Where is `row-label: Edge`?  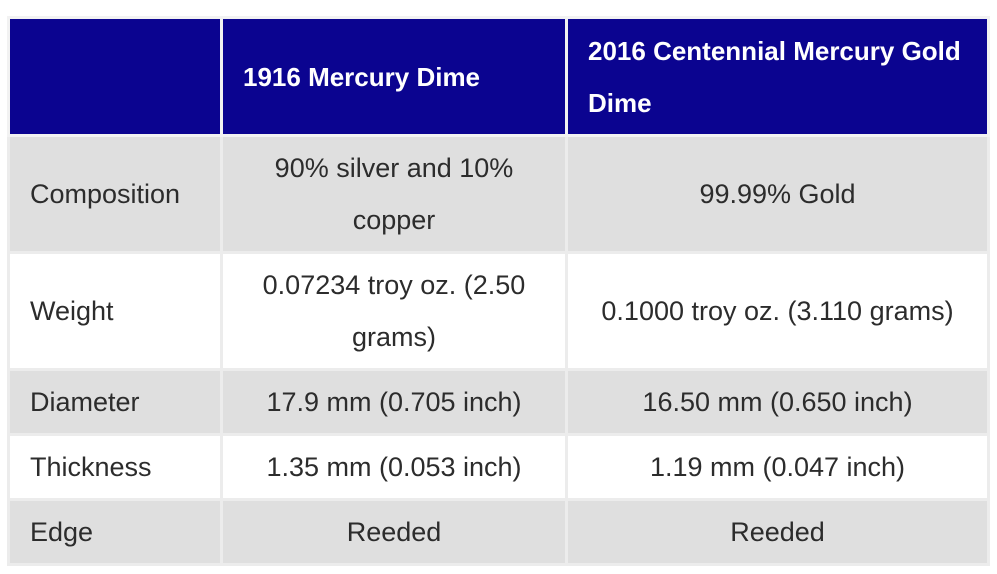
row-label: Edge is located at coordinates (115, 532).